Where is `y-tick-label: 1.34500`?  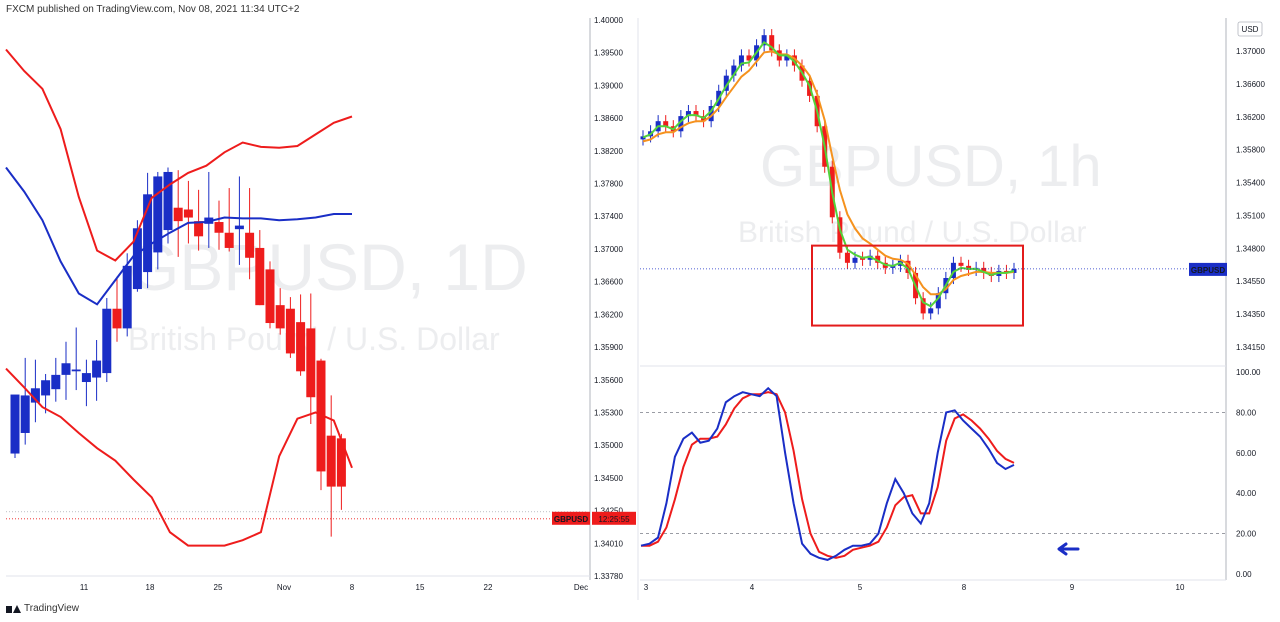 y-tick-label: 1.34500 is located at coordinates (608, 478).